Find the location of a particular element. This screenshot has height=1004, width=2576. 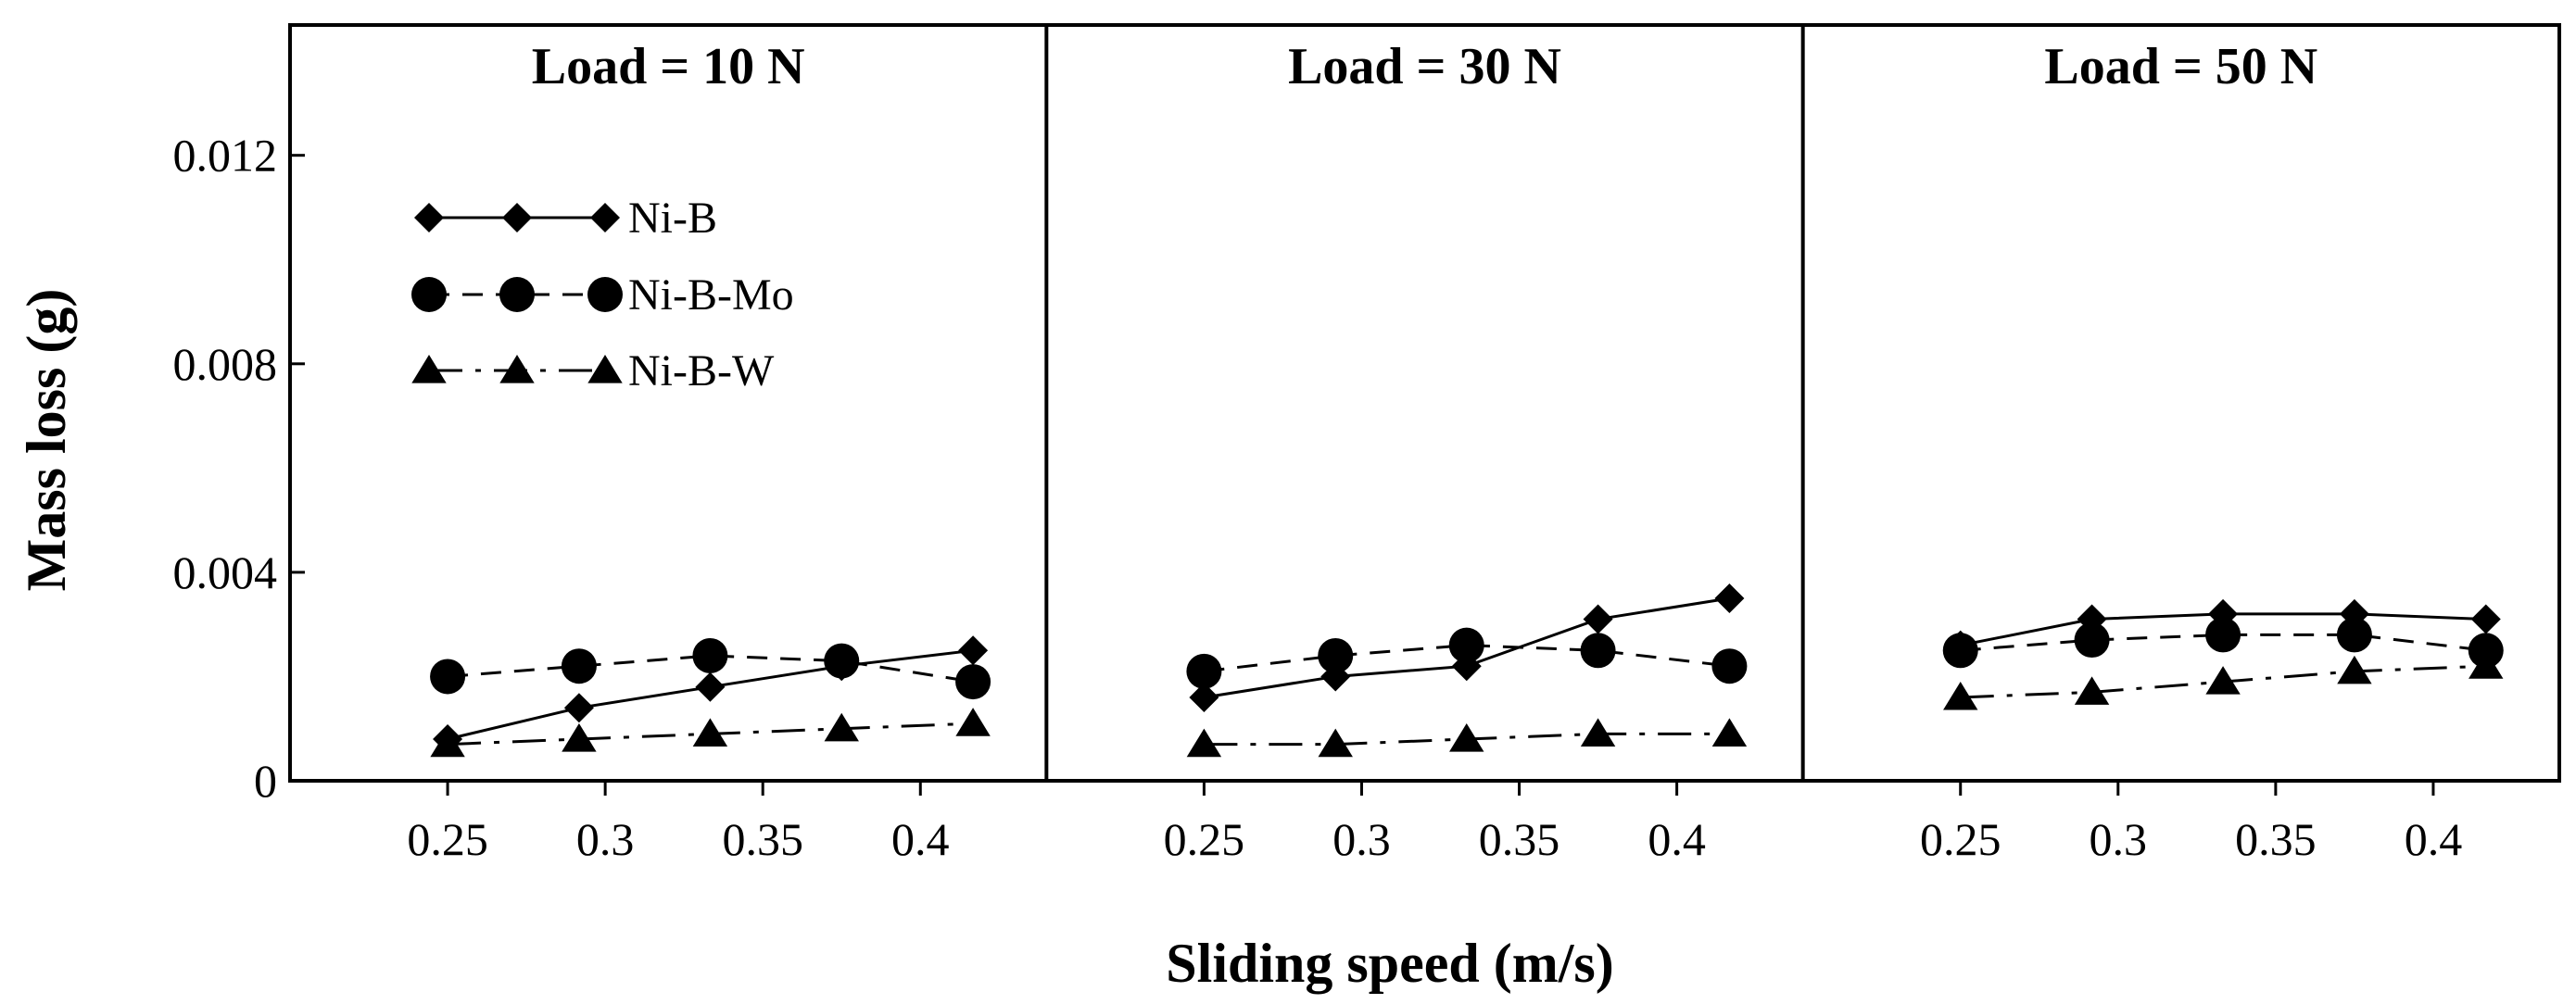

y-axis-title: Mass loss (g) is located at coordinates (47, 440).